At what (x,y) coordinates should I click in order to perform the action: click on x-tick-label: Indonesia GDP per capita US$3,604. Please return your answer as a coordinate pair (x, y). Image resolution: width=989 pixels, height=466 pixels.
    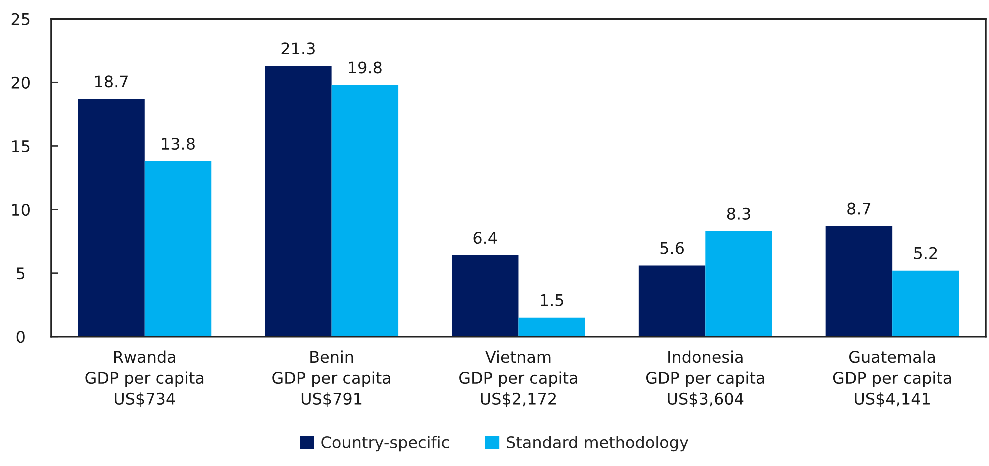
    Looking at the image, I should click on (705, 379).